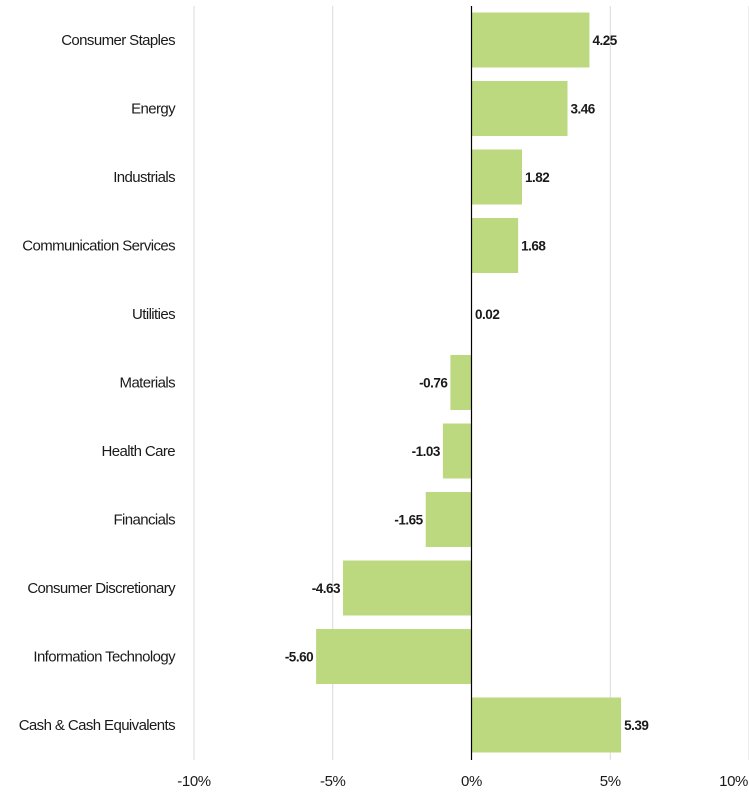 The height and width of the screenshot is (792, 749). I want to click on x-tick-label-4: 10%, so click(733, 781).